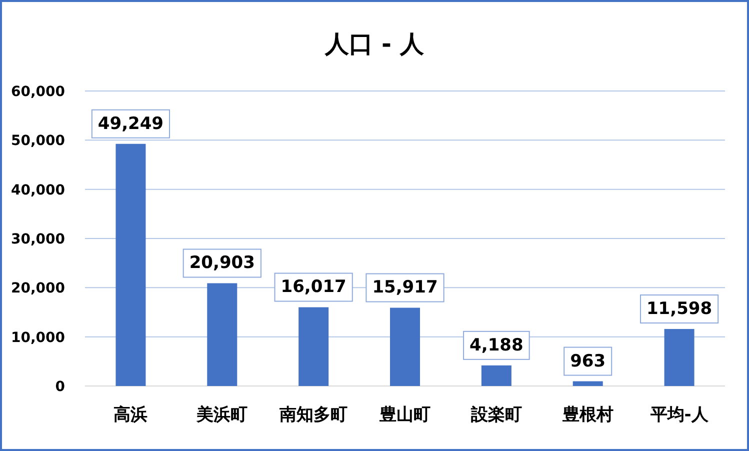 This screenshot has width=749, height=451. What do you see at coordinates (374, 44) in the screenshot?
I see `chart-title: 人口 - 人` at bounding box center [374, 44].